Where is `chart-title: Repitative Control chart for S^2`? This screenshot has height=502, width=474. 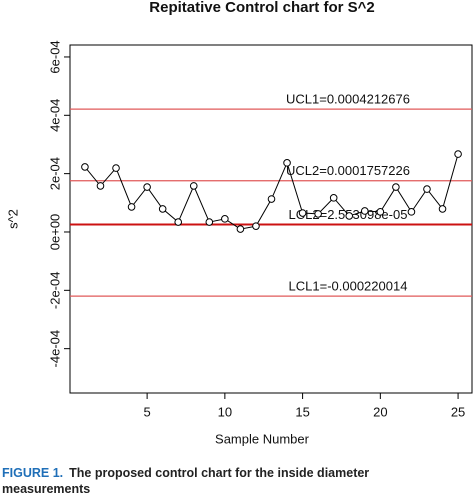 chart-title: Repitative Control chart for S^2 is located at coordinates (261, 8).